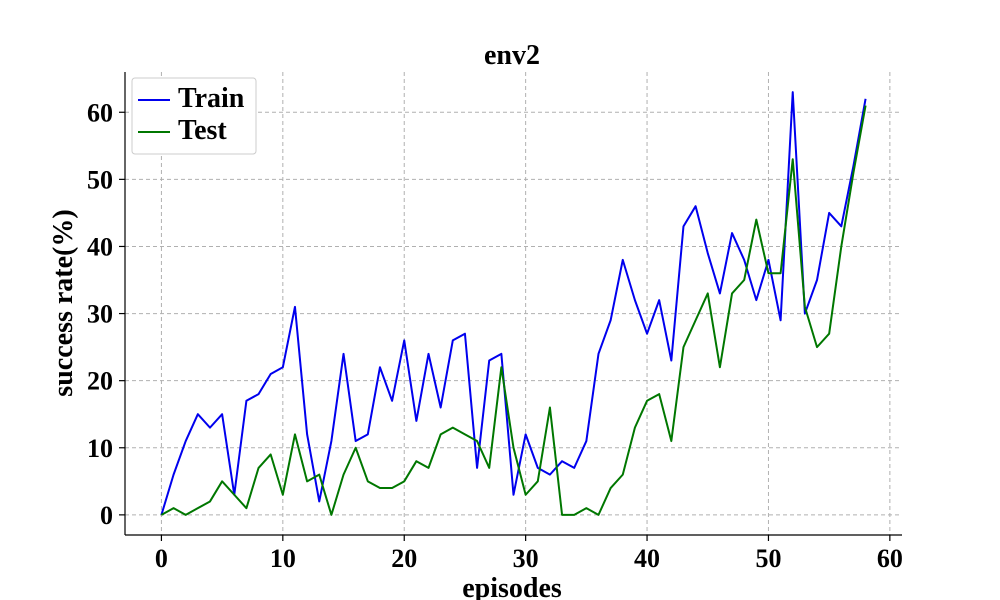 The height and width of the screenshot is (600, 1000). I want to click on x-tick-label: 60, so click(890, 558).